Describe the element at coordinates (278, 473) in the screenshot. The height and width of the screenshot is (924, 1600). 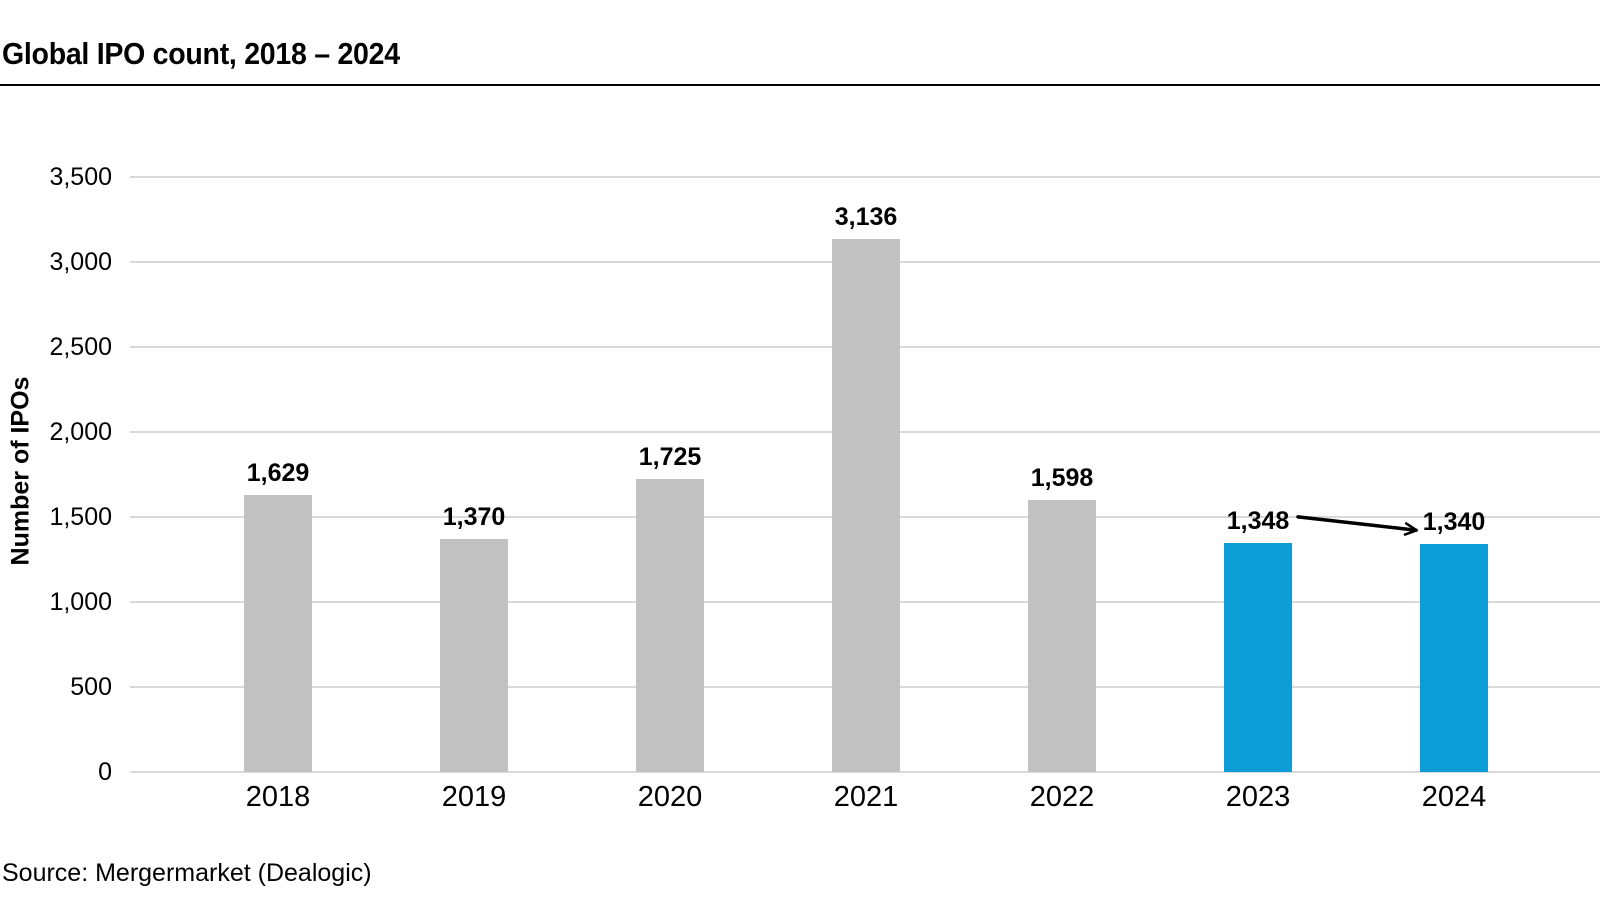
I see `bar-value-label: 1,629` at that location.